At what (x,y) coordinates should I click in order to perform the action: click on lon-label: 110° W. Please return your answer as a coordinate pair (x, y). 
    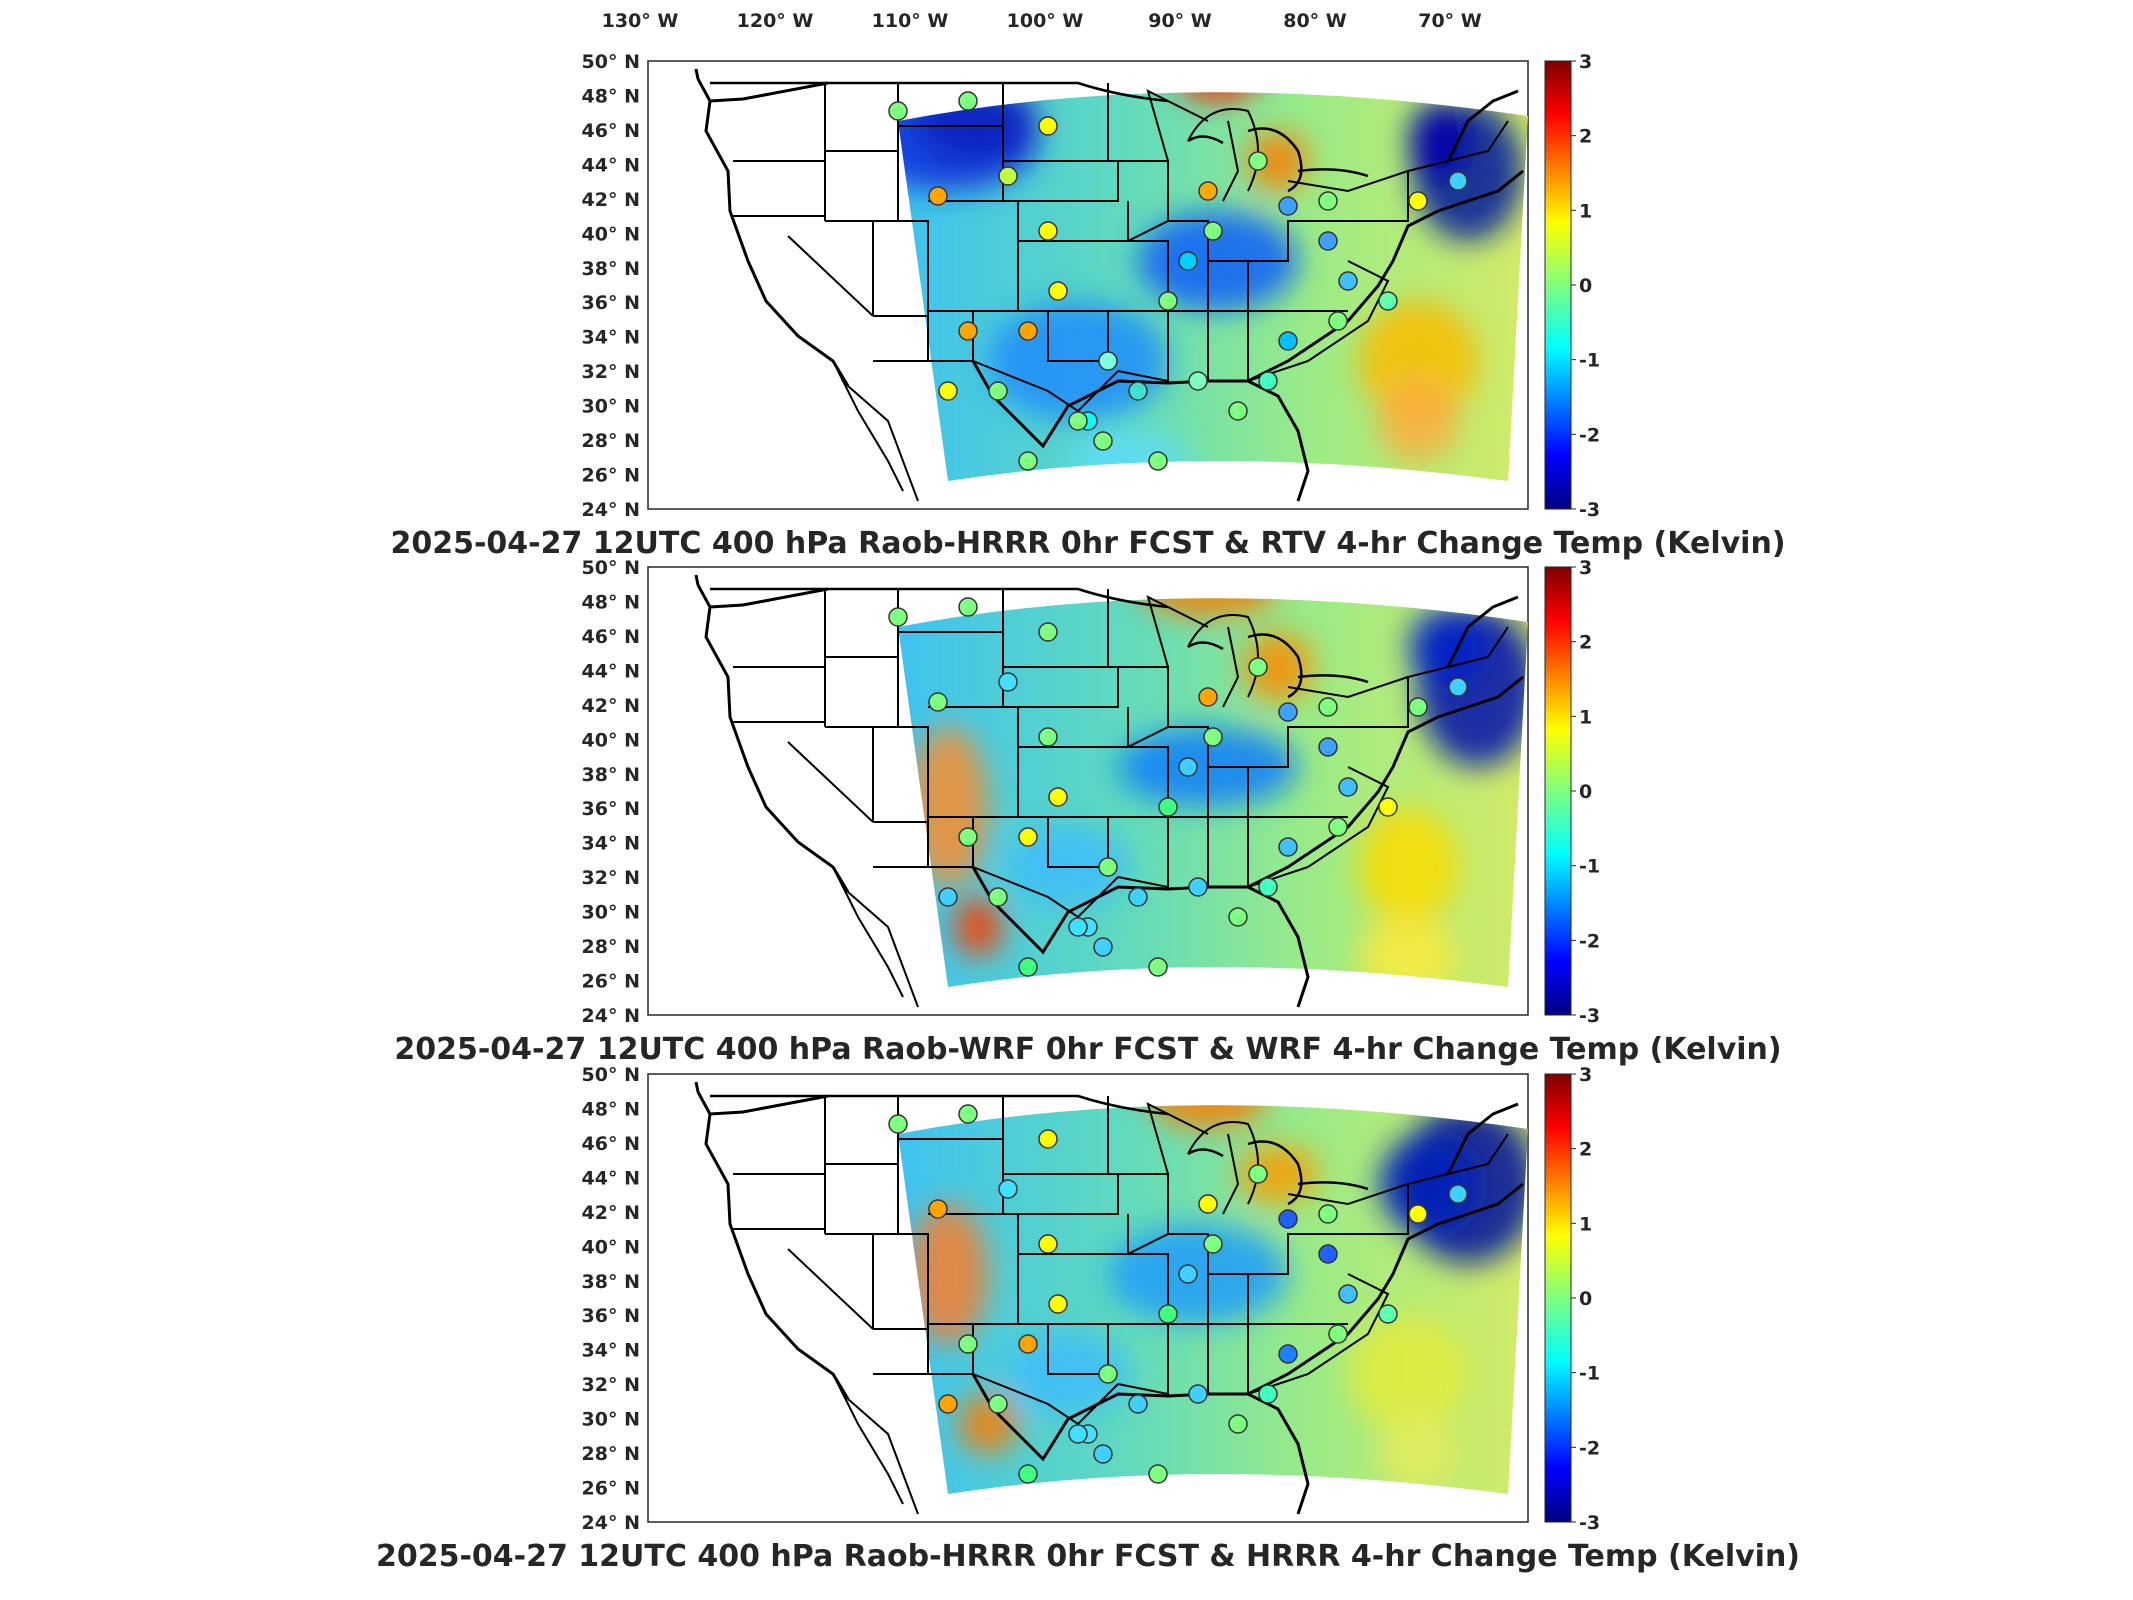
    Looking at the image, I should click on (910, 21).